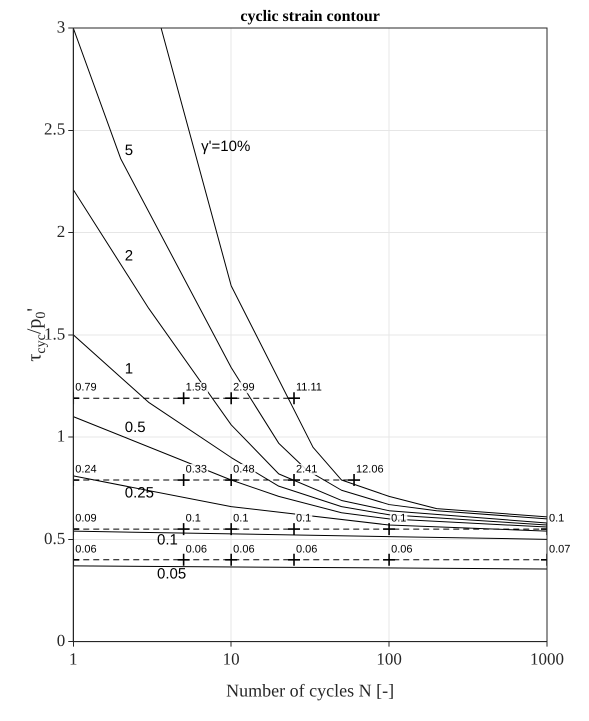  Describe the element at coordinates (370, 470) in the screenshot. I see `annotation: 12.06` at that location.